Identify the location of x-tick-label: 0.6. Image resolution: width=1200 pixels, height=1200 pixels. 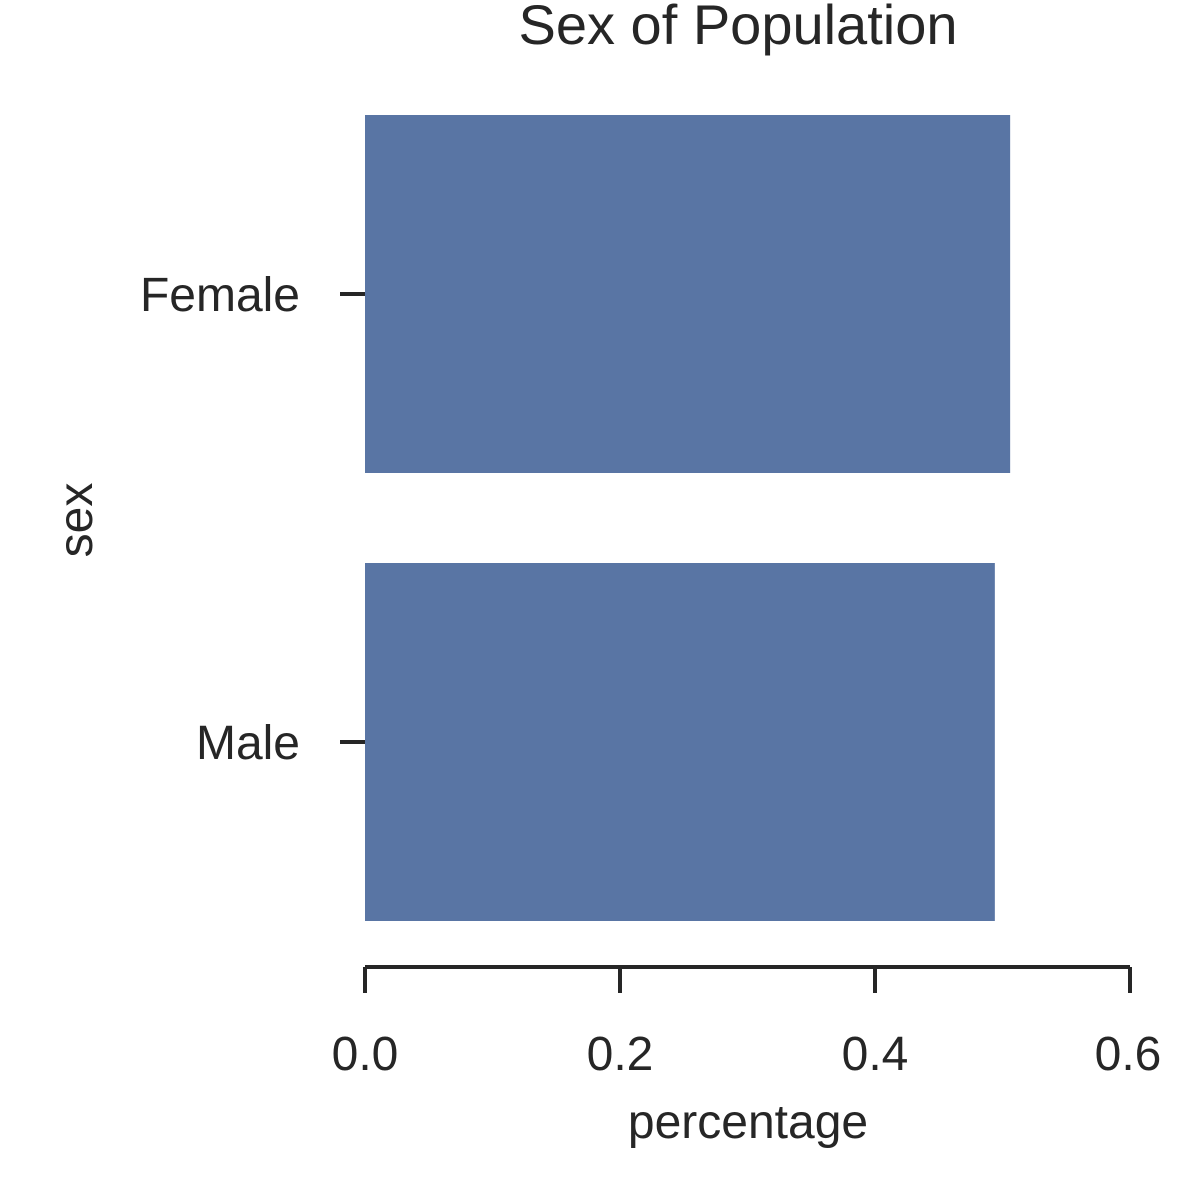
(1128, 1054).